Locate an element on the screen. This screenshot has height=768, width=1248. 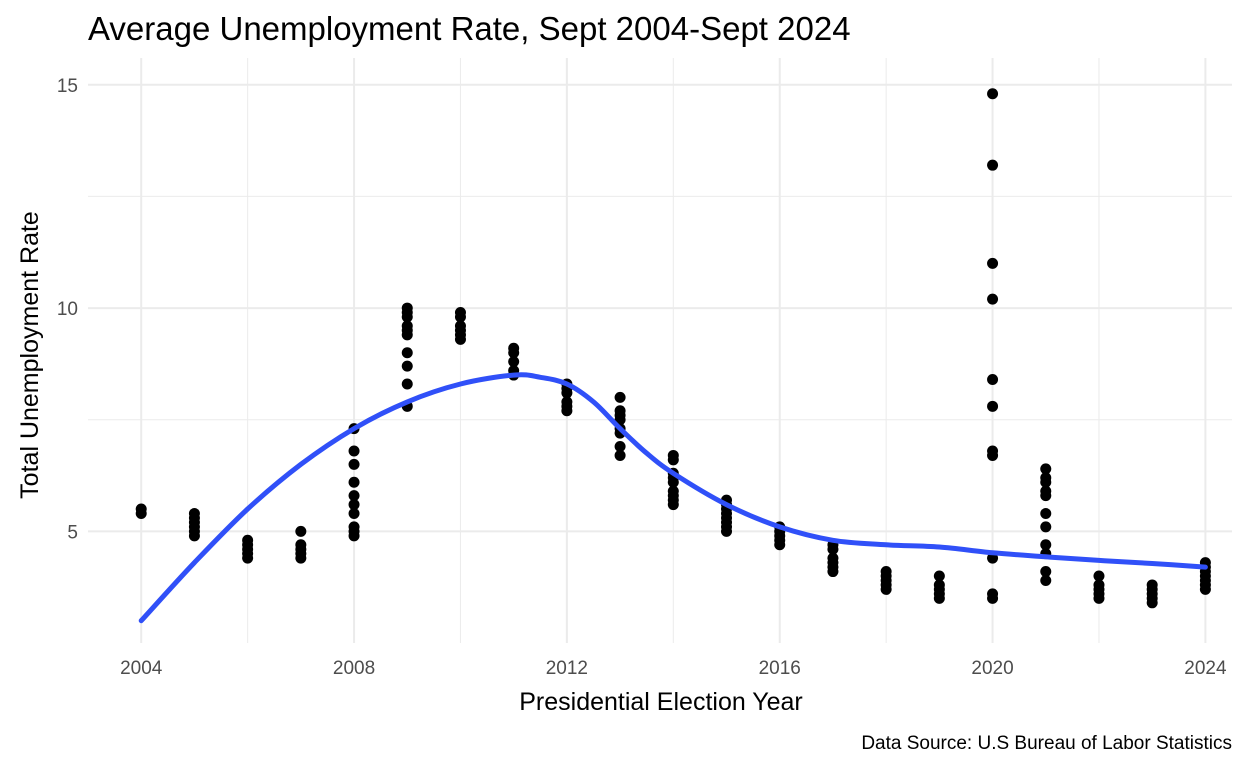
y-axis-title: Total Unemployment Rate is located at coordinates (30, 355).